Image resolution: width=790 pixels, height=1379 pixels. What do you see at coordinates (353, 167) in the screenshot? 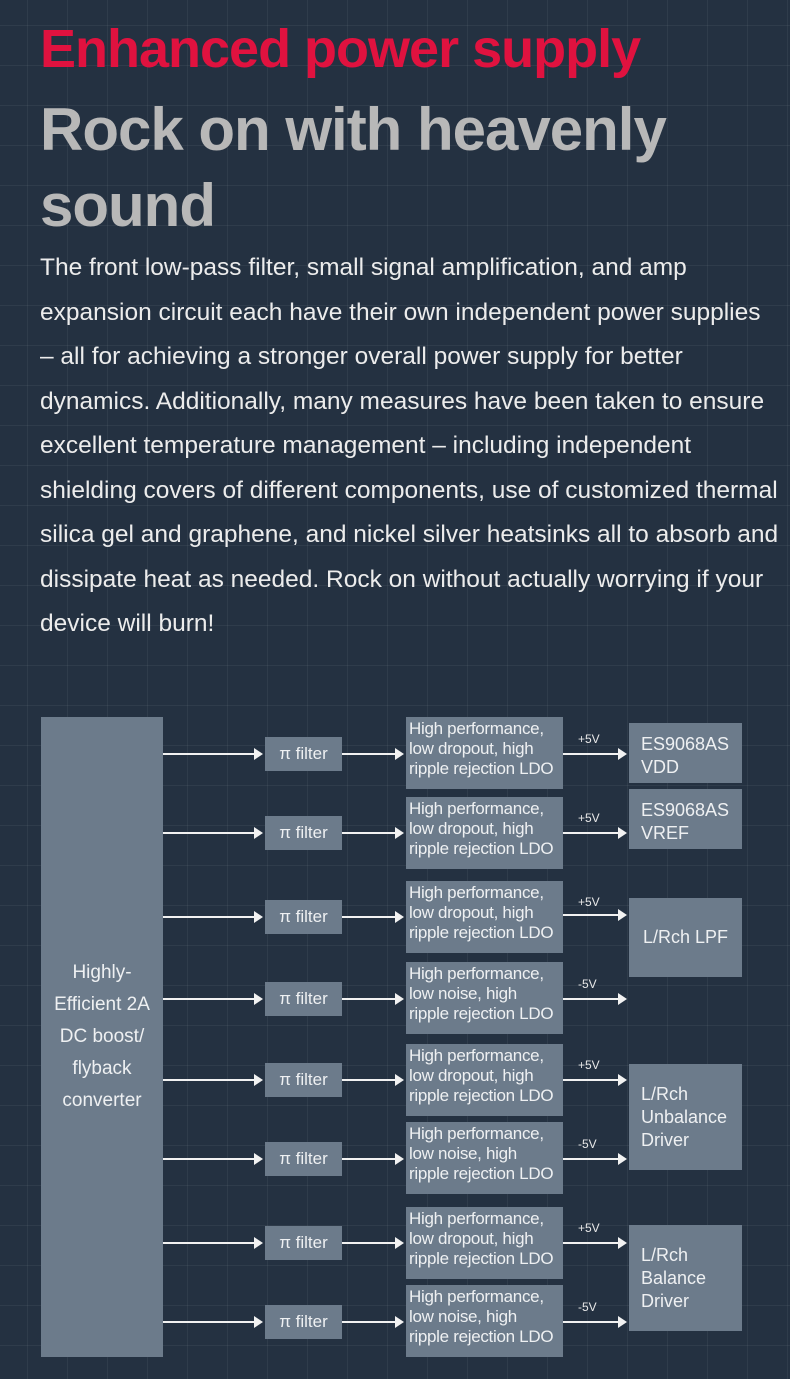
I see `subtitle: Rock on with heavenly sound` at bounding box center [353, 167].